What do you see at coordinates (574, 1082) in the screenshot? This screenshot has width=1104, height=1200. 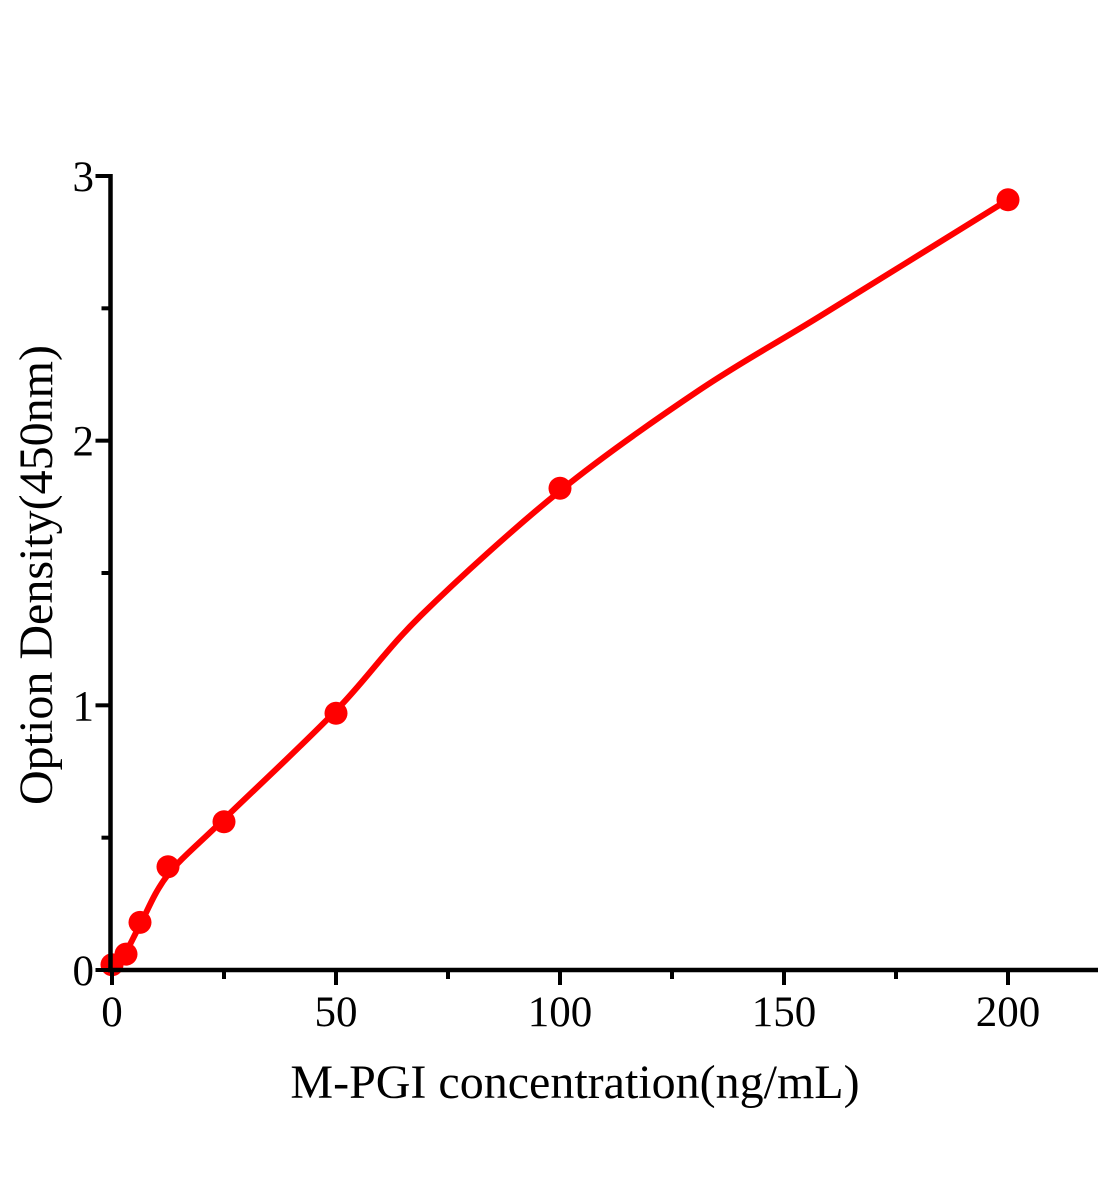 I see `x-axis-title: M-PGI concentration(ng/mL)` at bounding box center [574, 1082].